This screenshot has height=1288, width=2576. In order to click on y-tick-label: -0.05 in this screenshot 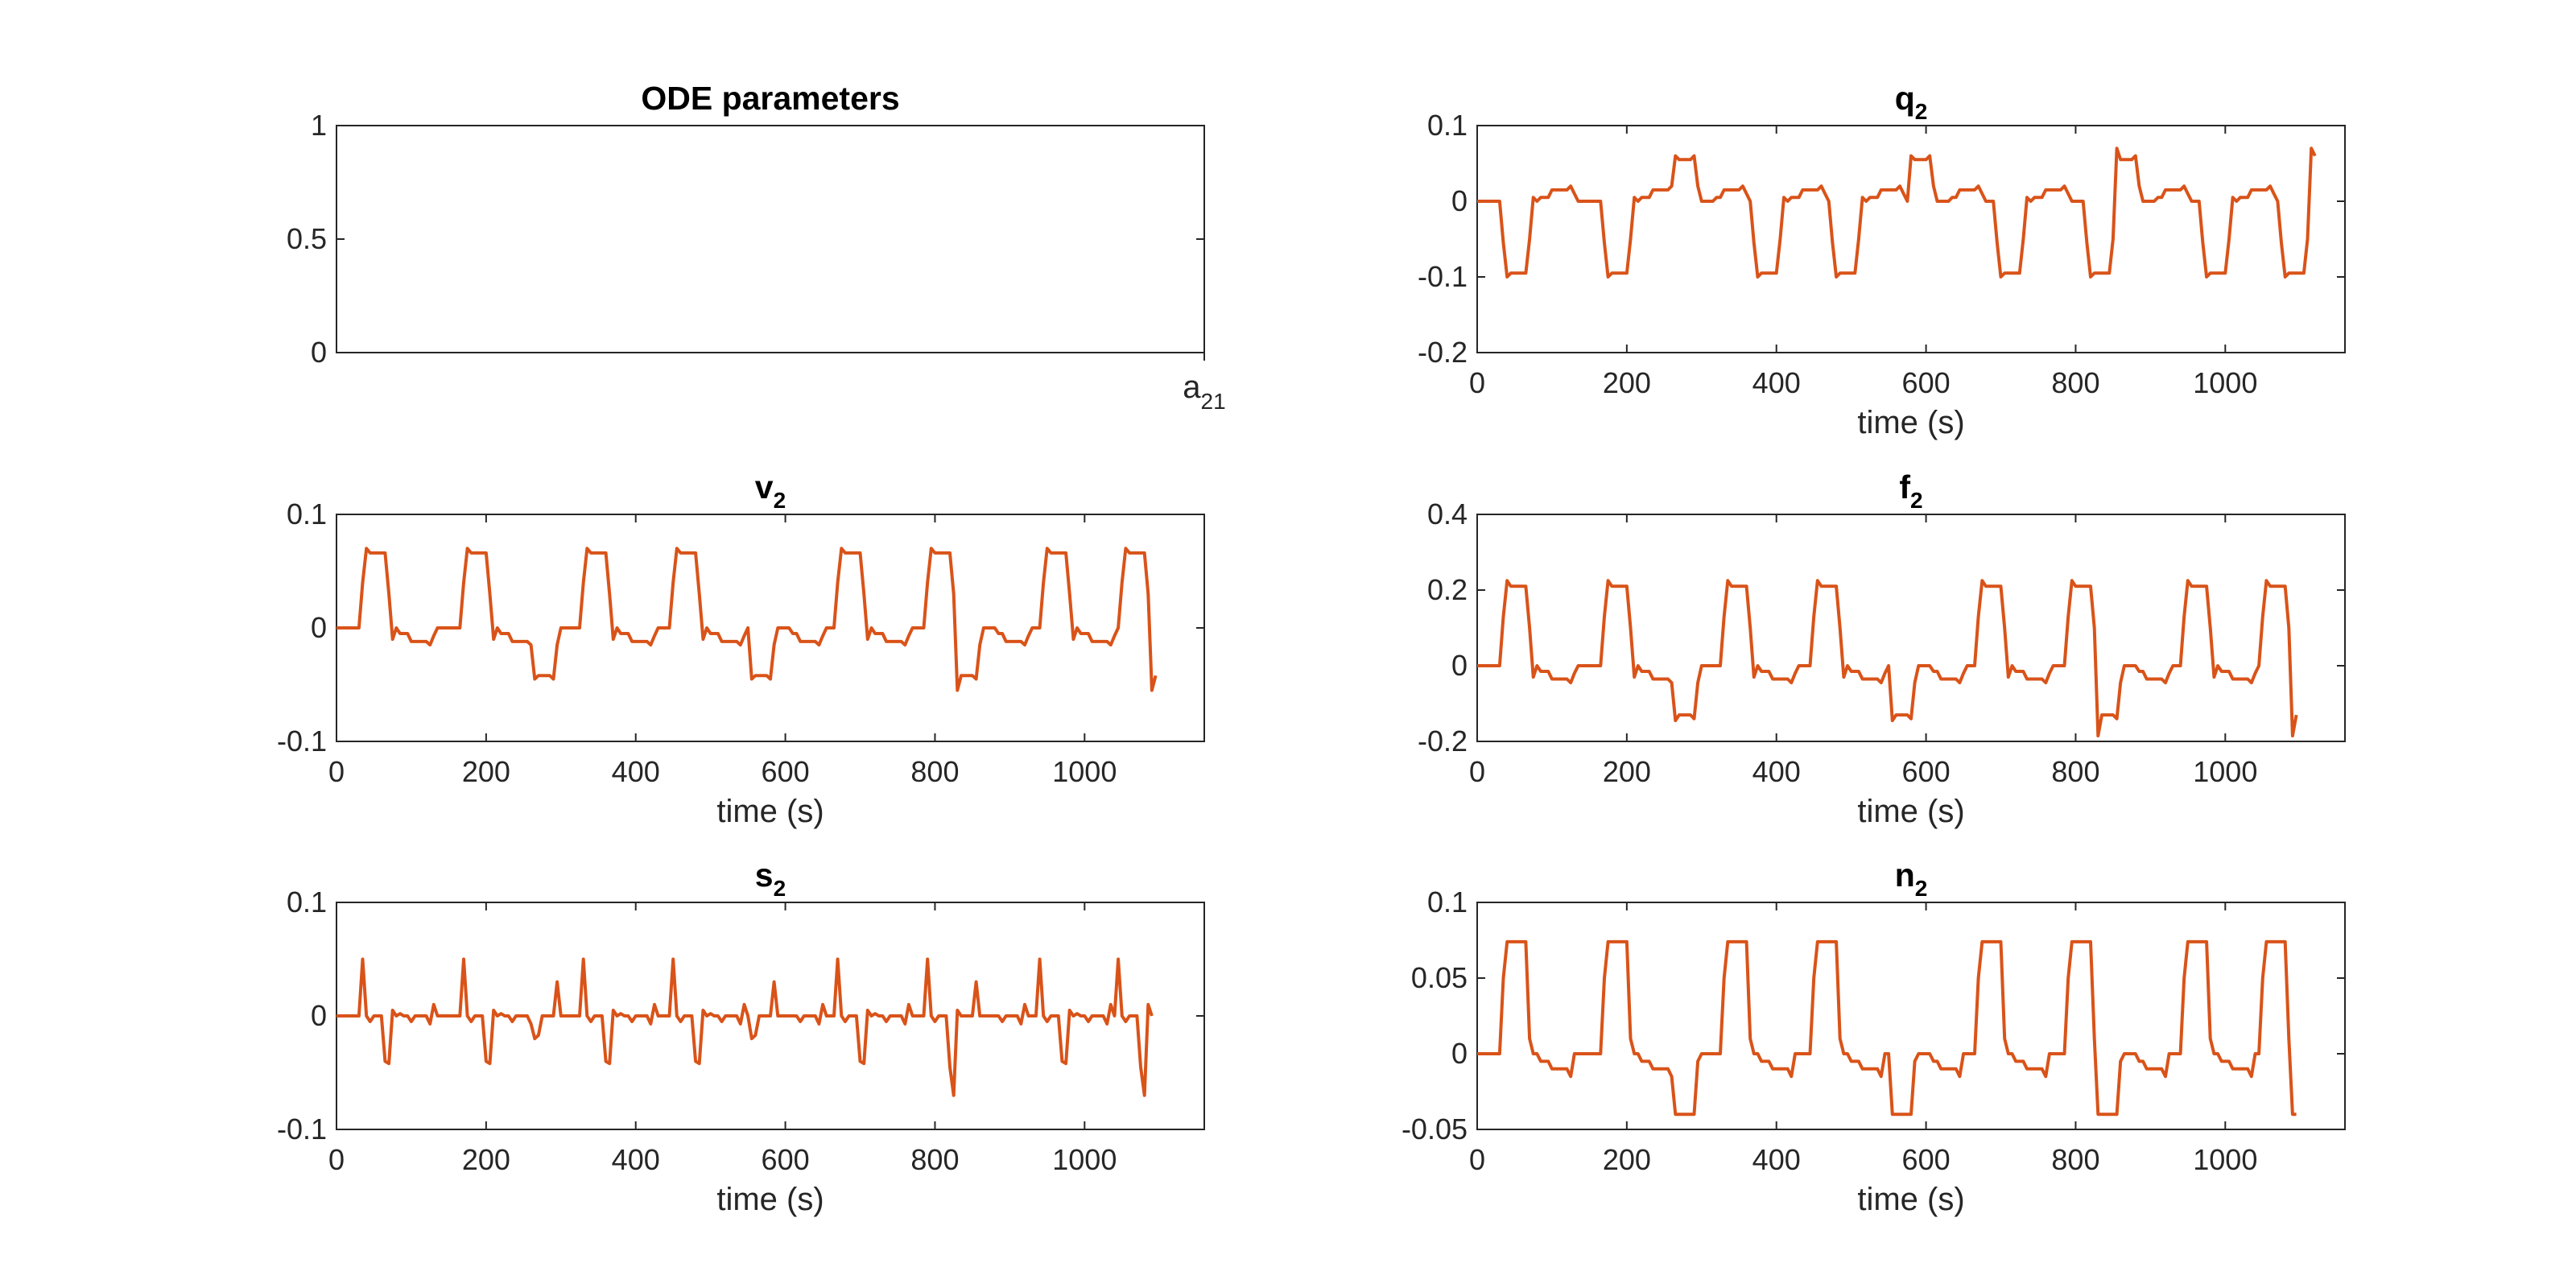, I will do `click(1435, 1129)`.